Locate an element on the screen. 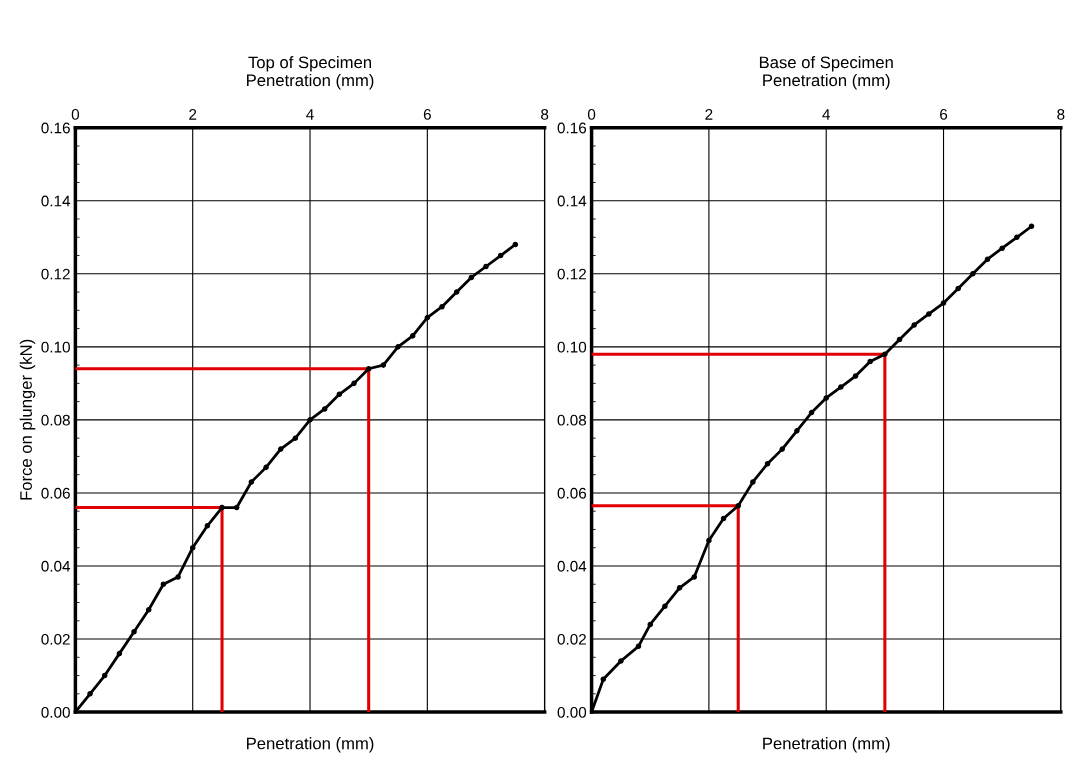 This screenshot has width=1077, height=774. chart-title: Base of Specimen is located at coordinates (826, 64).